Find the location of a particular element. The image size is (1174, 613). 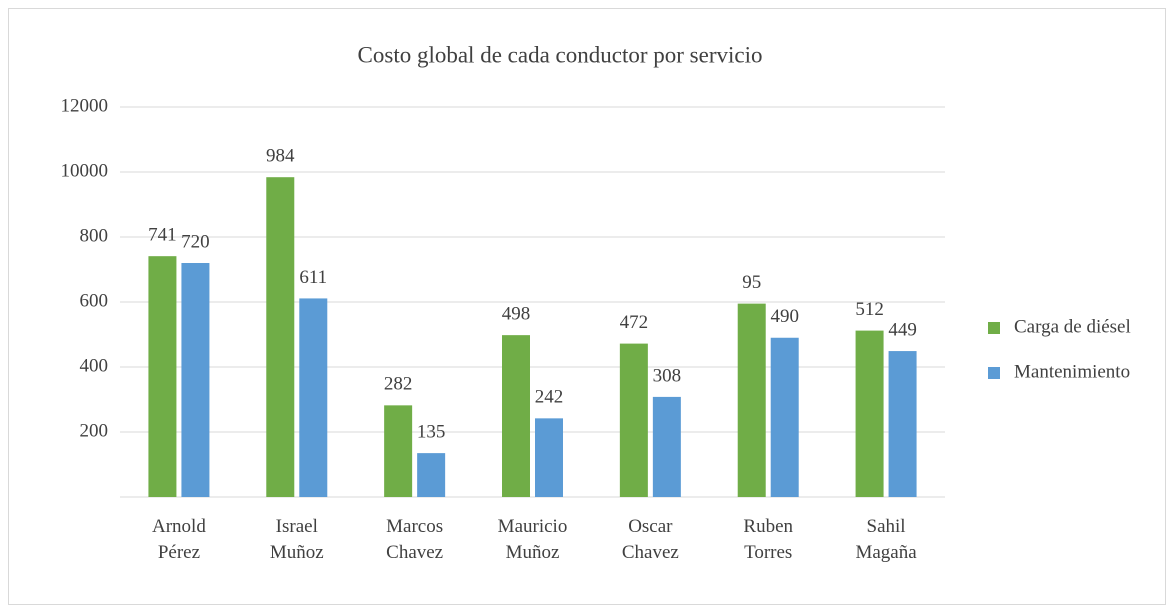

x-tick-label: Israel Muñoz is located at coordinates (296, 539).